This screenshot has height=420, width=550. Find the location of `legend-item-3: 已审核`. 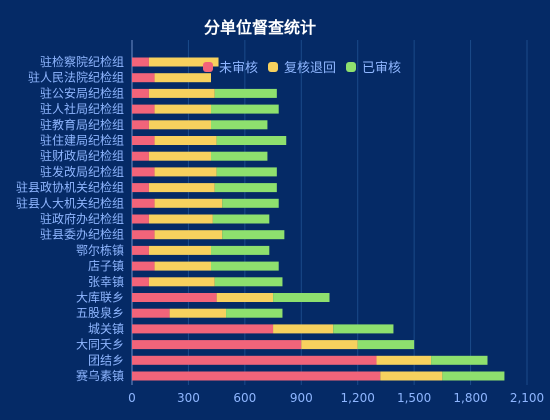

legend-item-3: 已审核 is located at coordinates (373, 66).